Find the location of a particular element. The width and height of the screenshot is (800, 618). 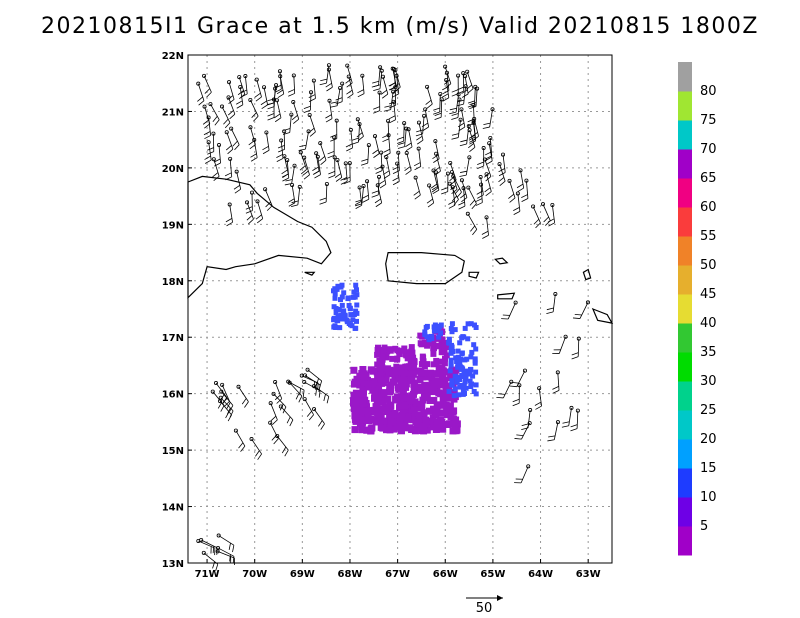

coastlines is located at coordinates (400, 249).